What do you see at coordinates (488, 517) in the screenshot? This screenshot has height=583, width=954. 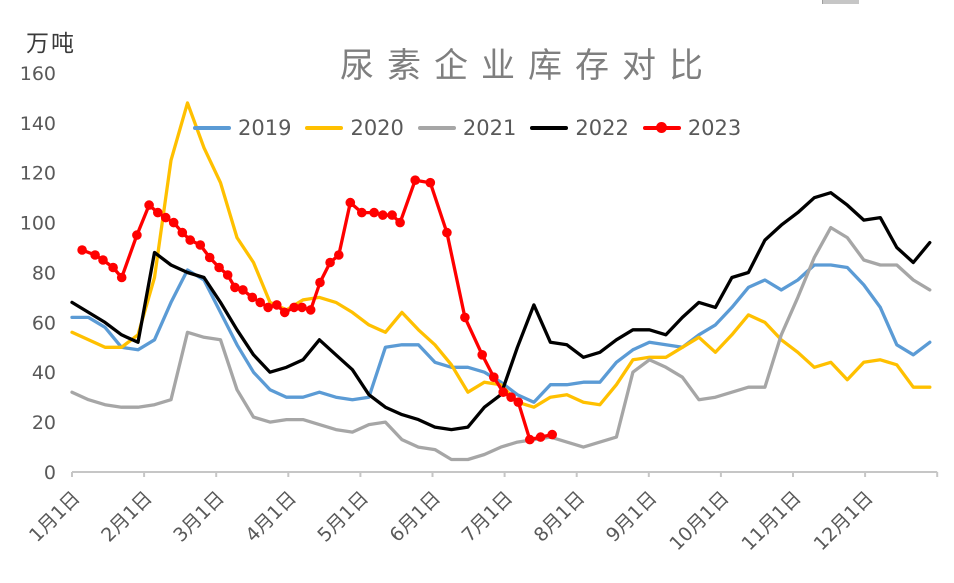 I see `x-tick-label: 7月1日` at bounding box center [488, 517].